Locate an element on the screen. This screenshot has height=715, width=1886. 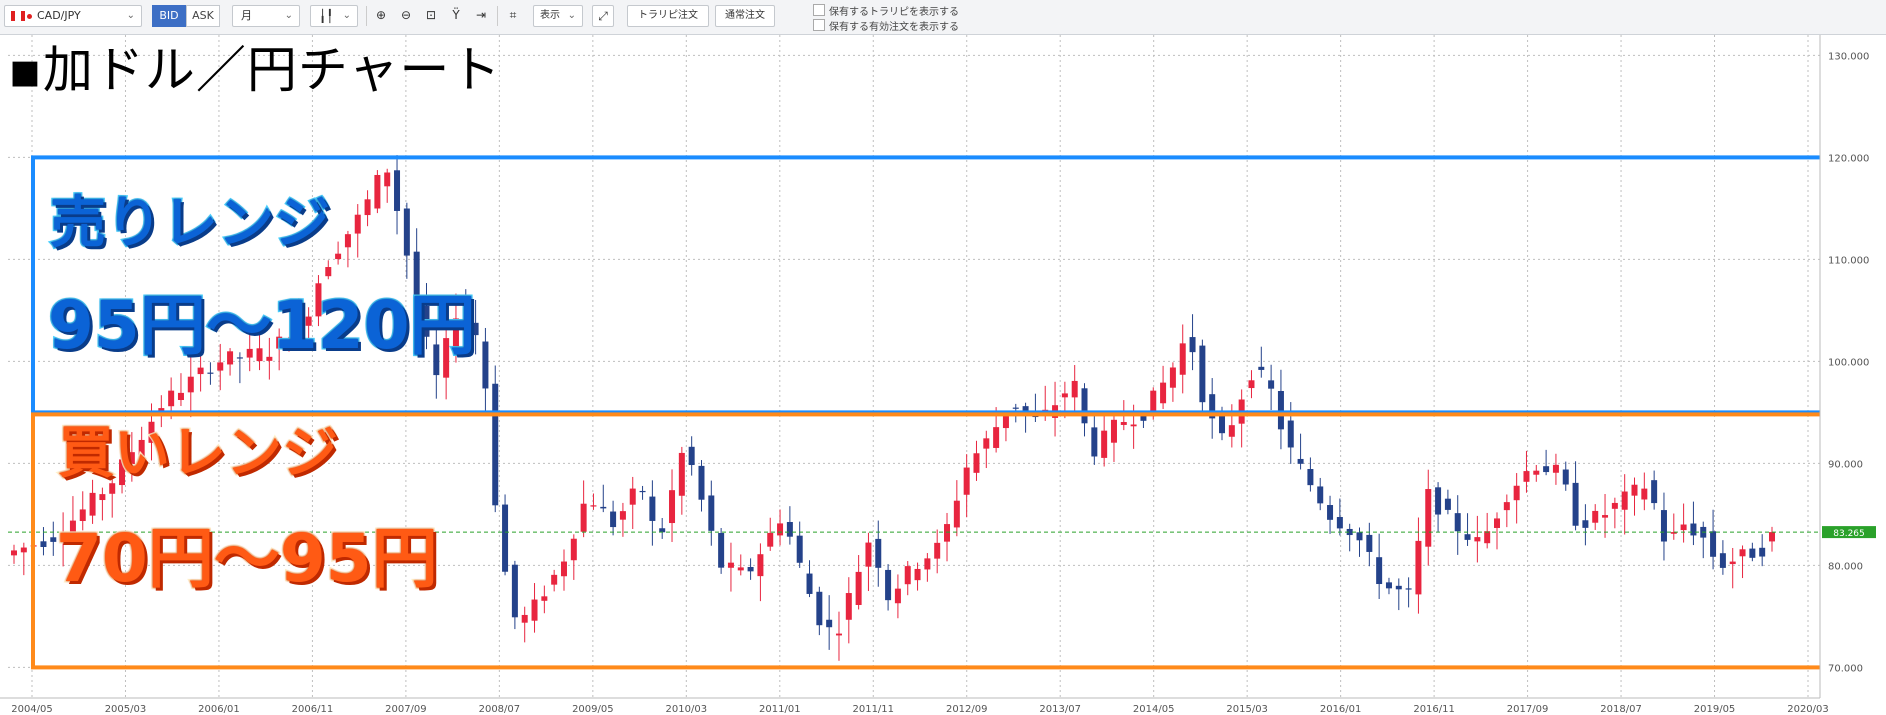
add-indicator-icon: ⌗ is located at coordinates (513, 15).